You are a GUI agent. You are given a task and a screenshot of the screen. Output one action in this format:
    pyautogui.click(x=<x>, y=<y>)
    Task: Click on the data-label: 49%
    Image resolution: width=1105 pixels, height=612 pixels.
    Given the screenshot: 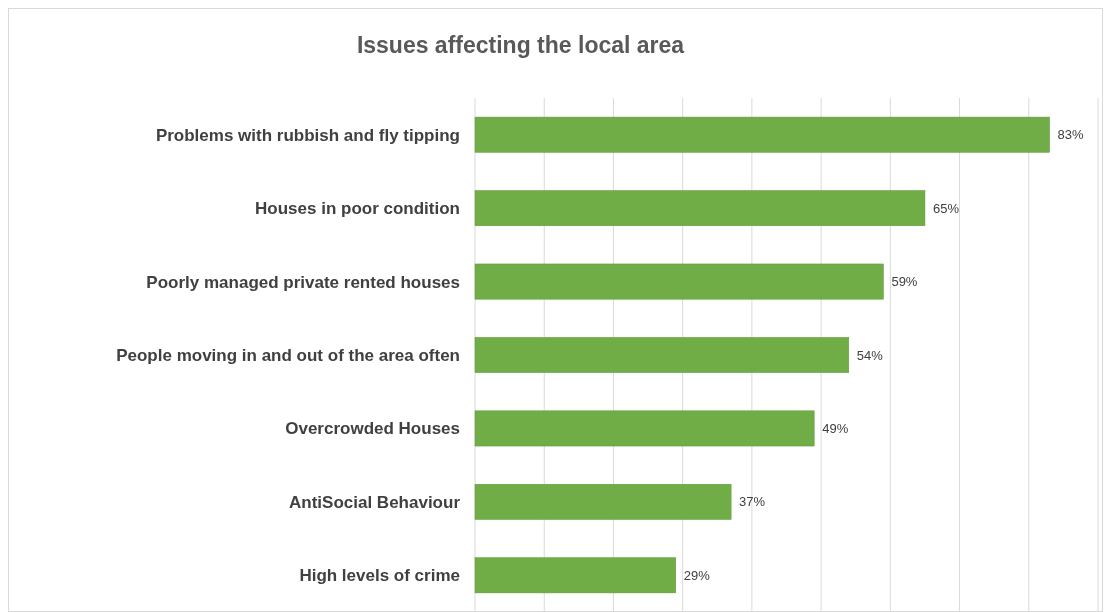 What is the action you would take?
    pyautogui.click(x=835, y=428)
    